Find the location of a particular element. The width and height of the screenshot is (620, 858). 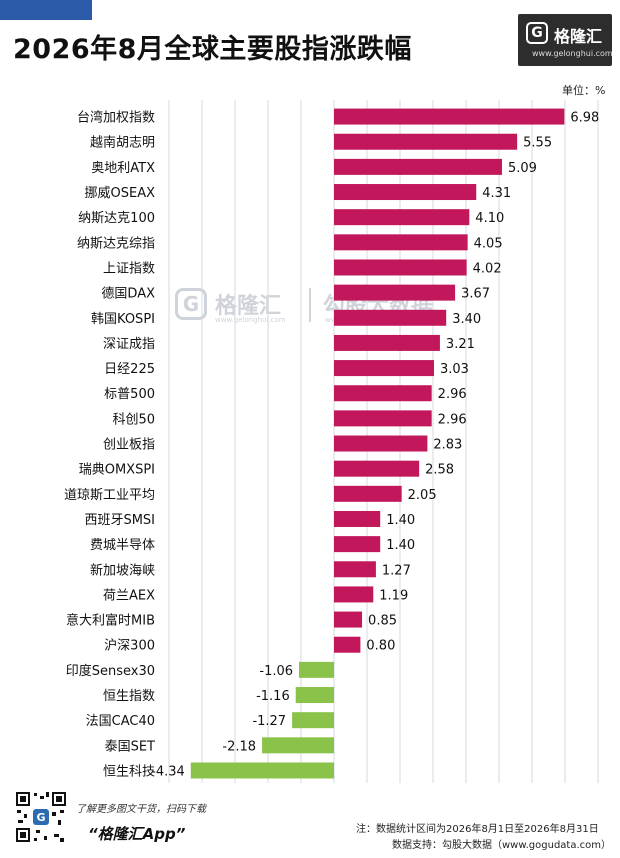

value-label: 0.85 is located at coordinates (382, 621).